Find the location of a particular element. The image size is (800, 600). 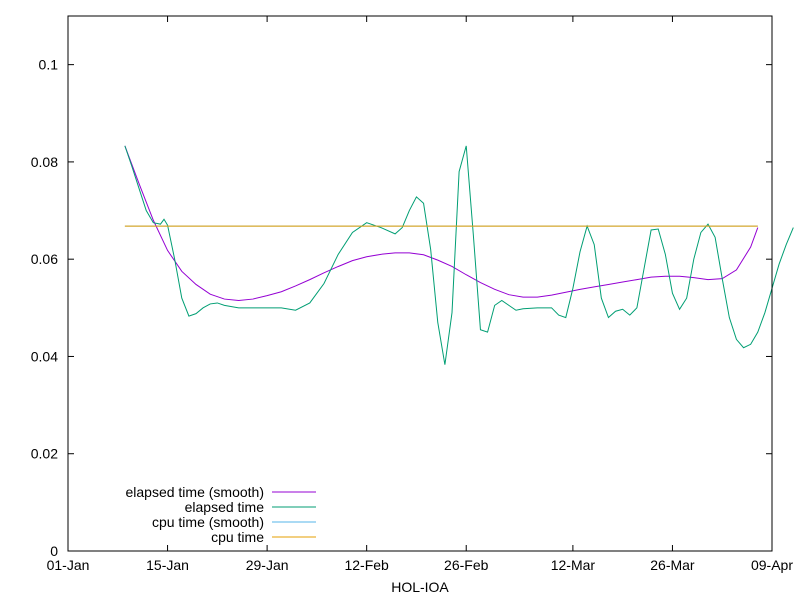

legend-label: elapsed time is located at coordinates (225, 507).